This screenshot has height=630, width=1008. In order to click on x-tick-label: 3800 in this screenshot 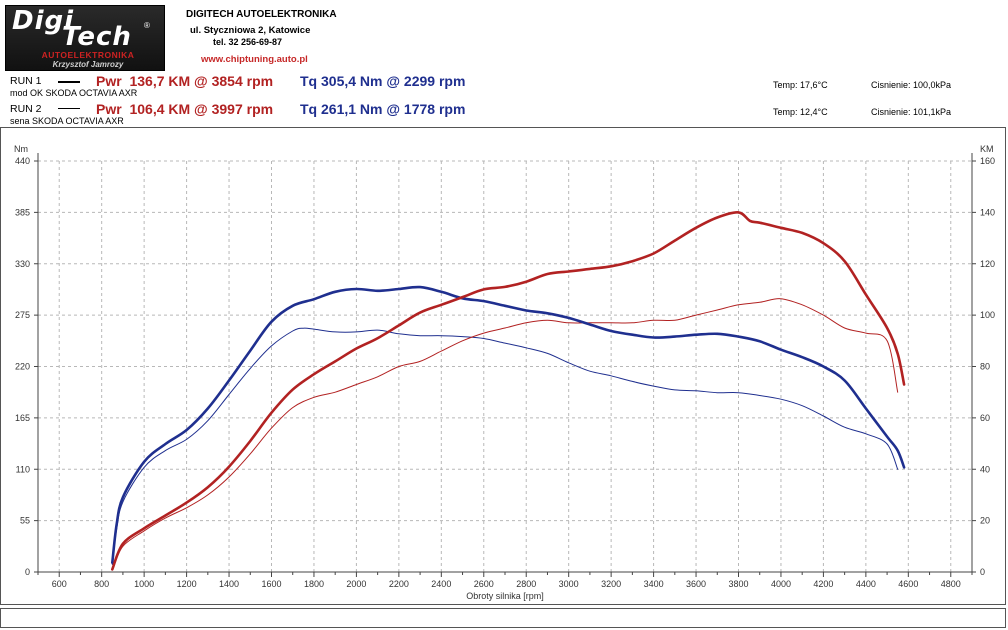, I will do `click(738, 584)`.